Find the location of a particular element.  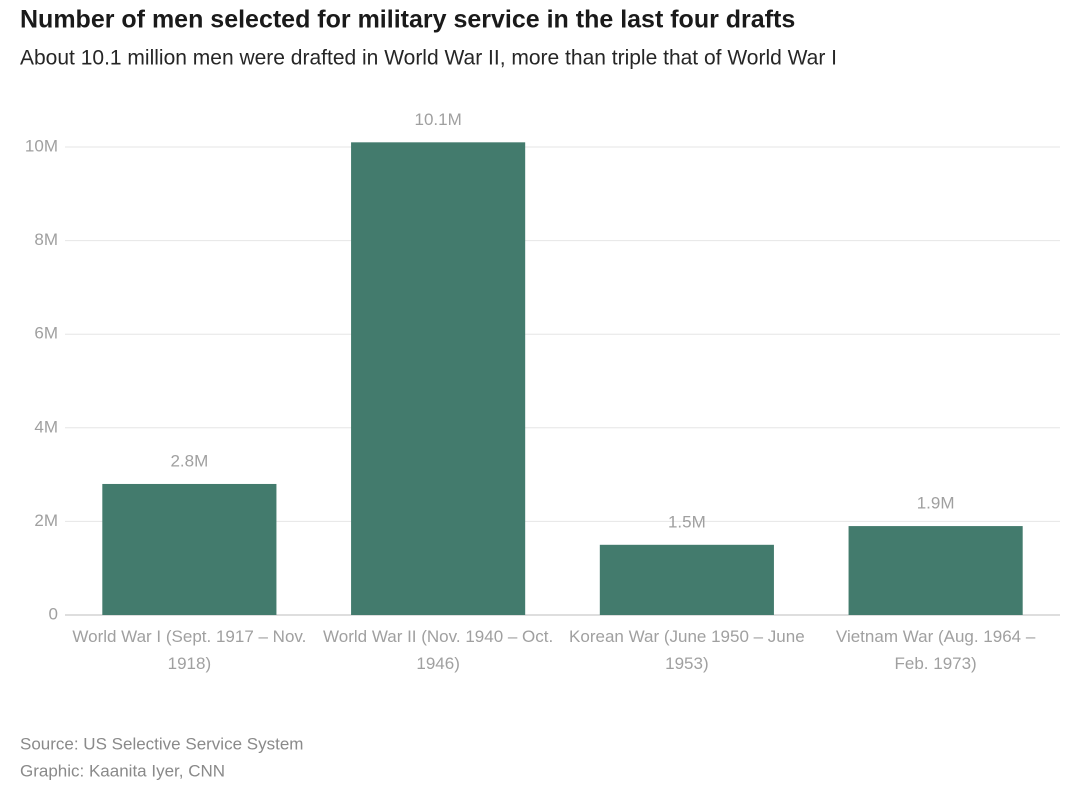

source: Source: US Selective Service System is located at coordinates (161, 743).